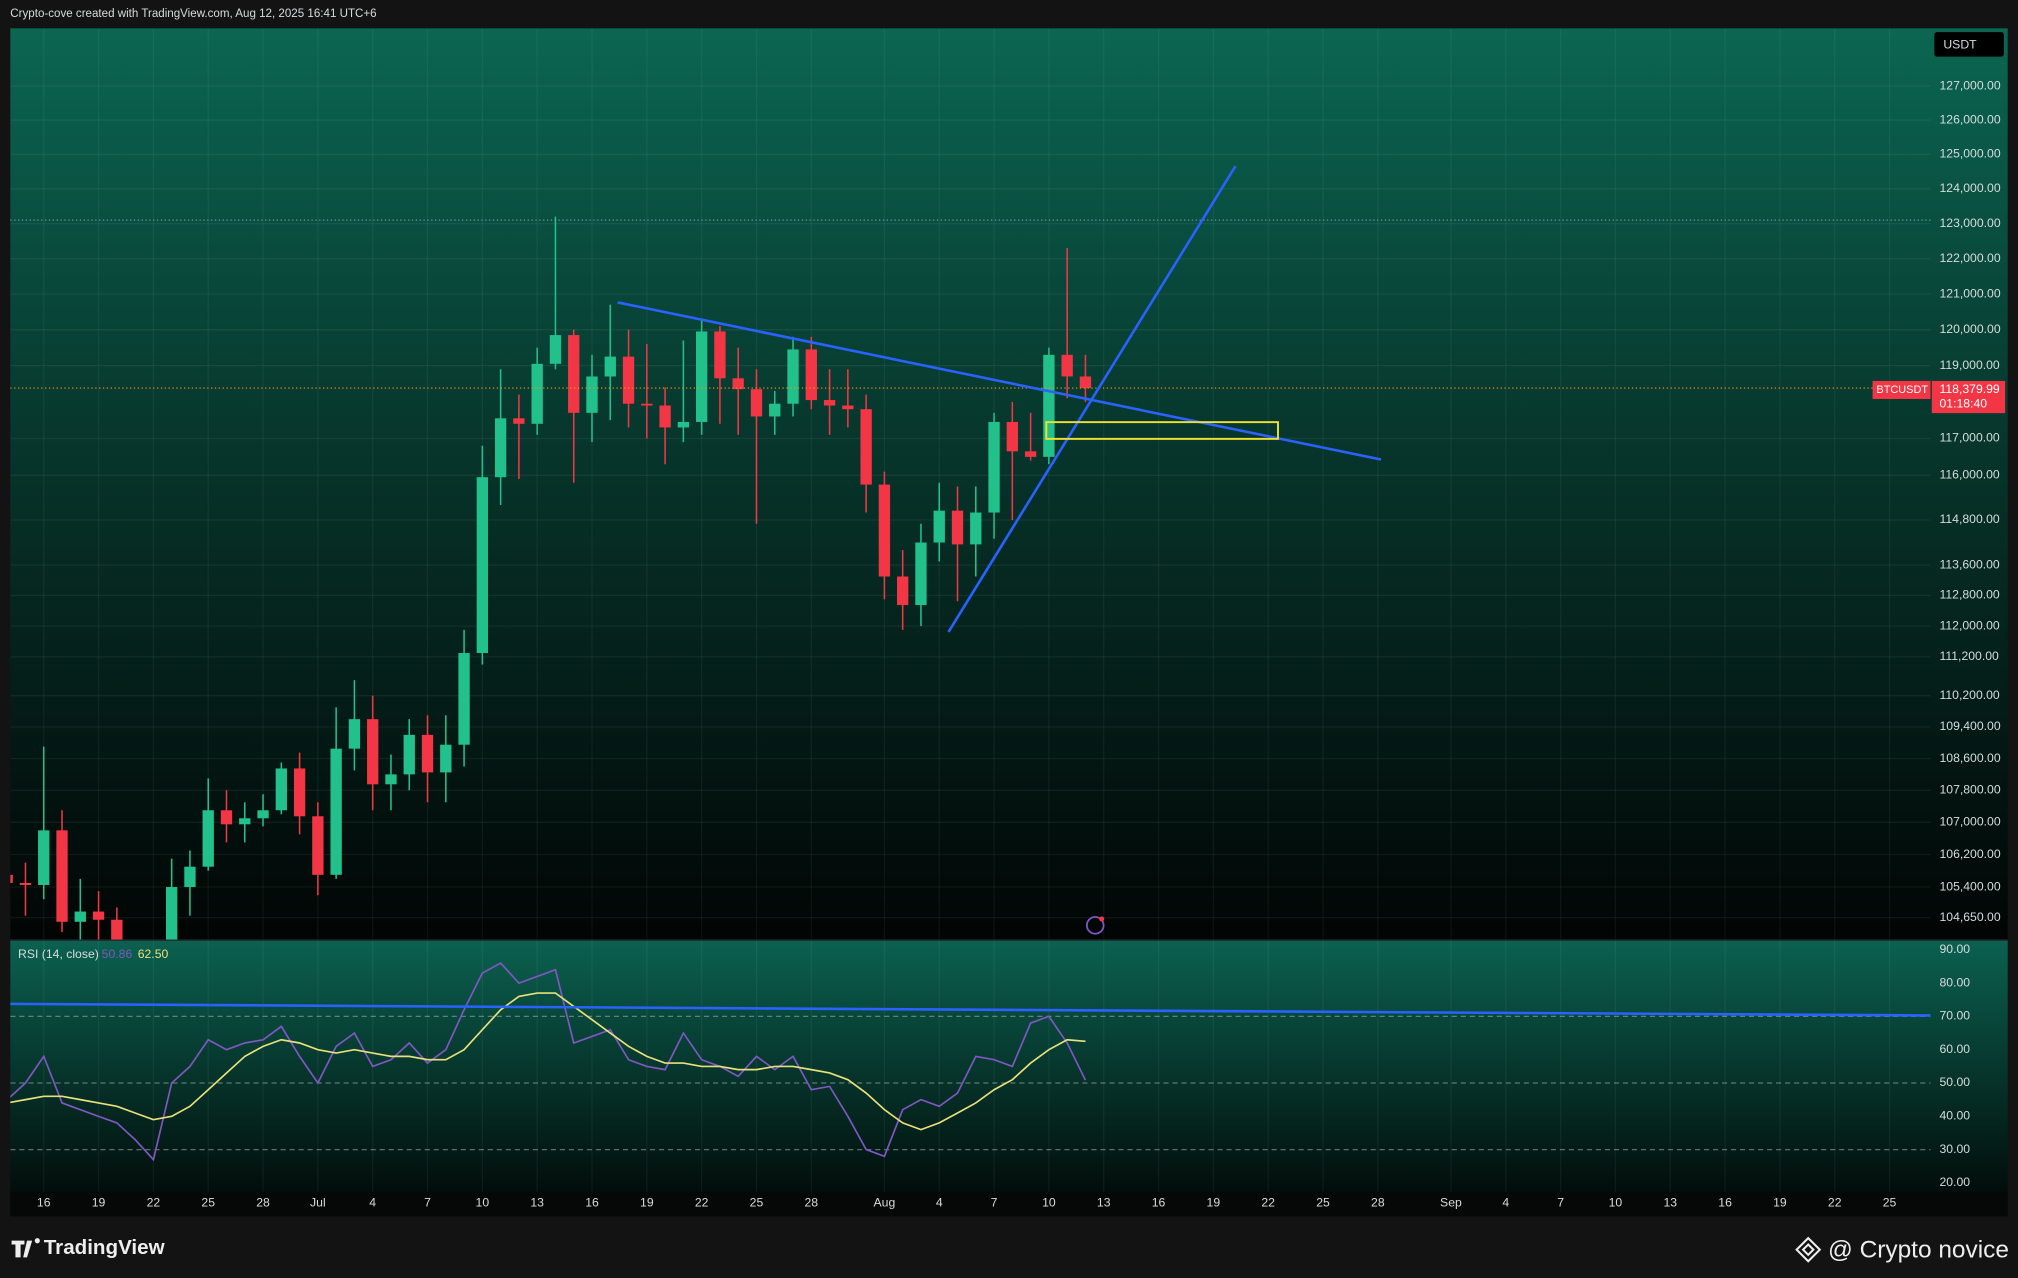 The image size is (2018, 1278). Describe the element at coordinates (1969, 758) in the screenshot. I see `y-tick-label: 108,600.00` at that location.